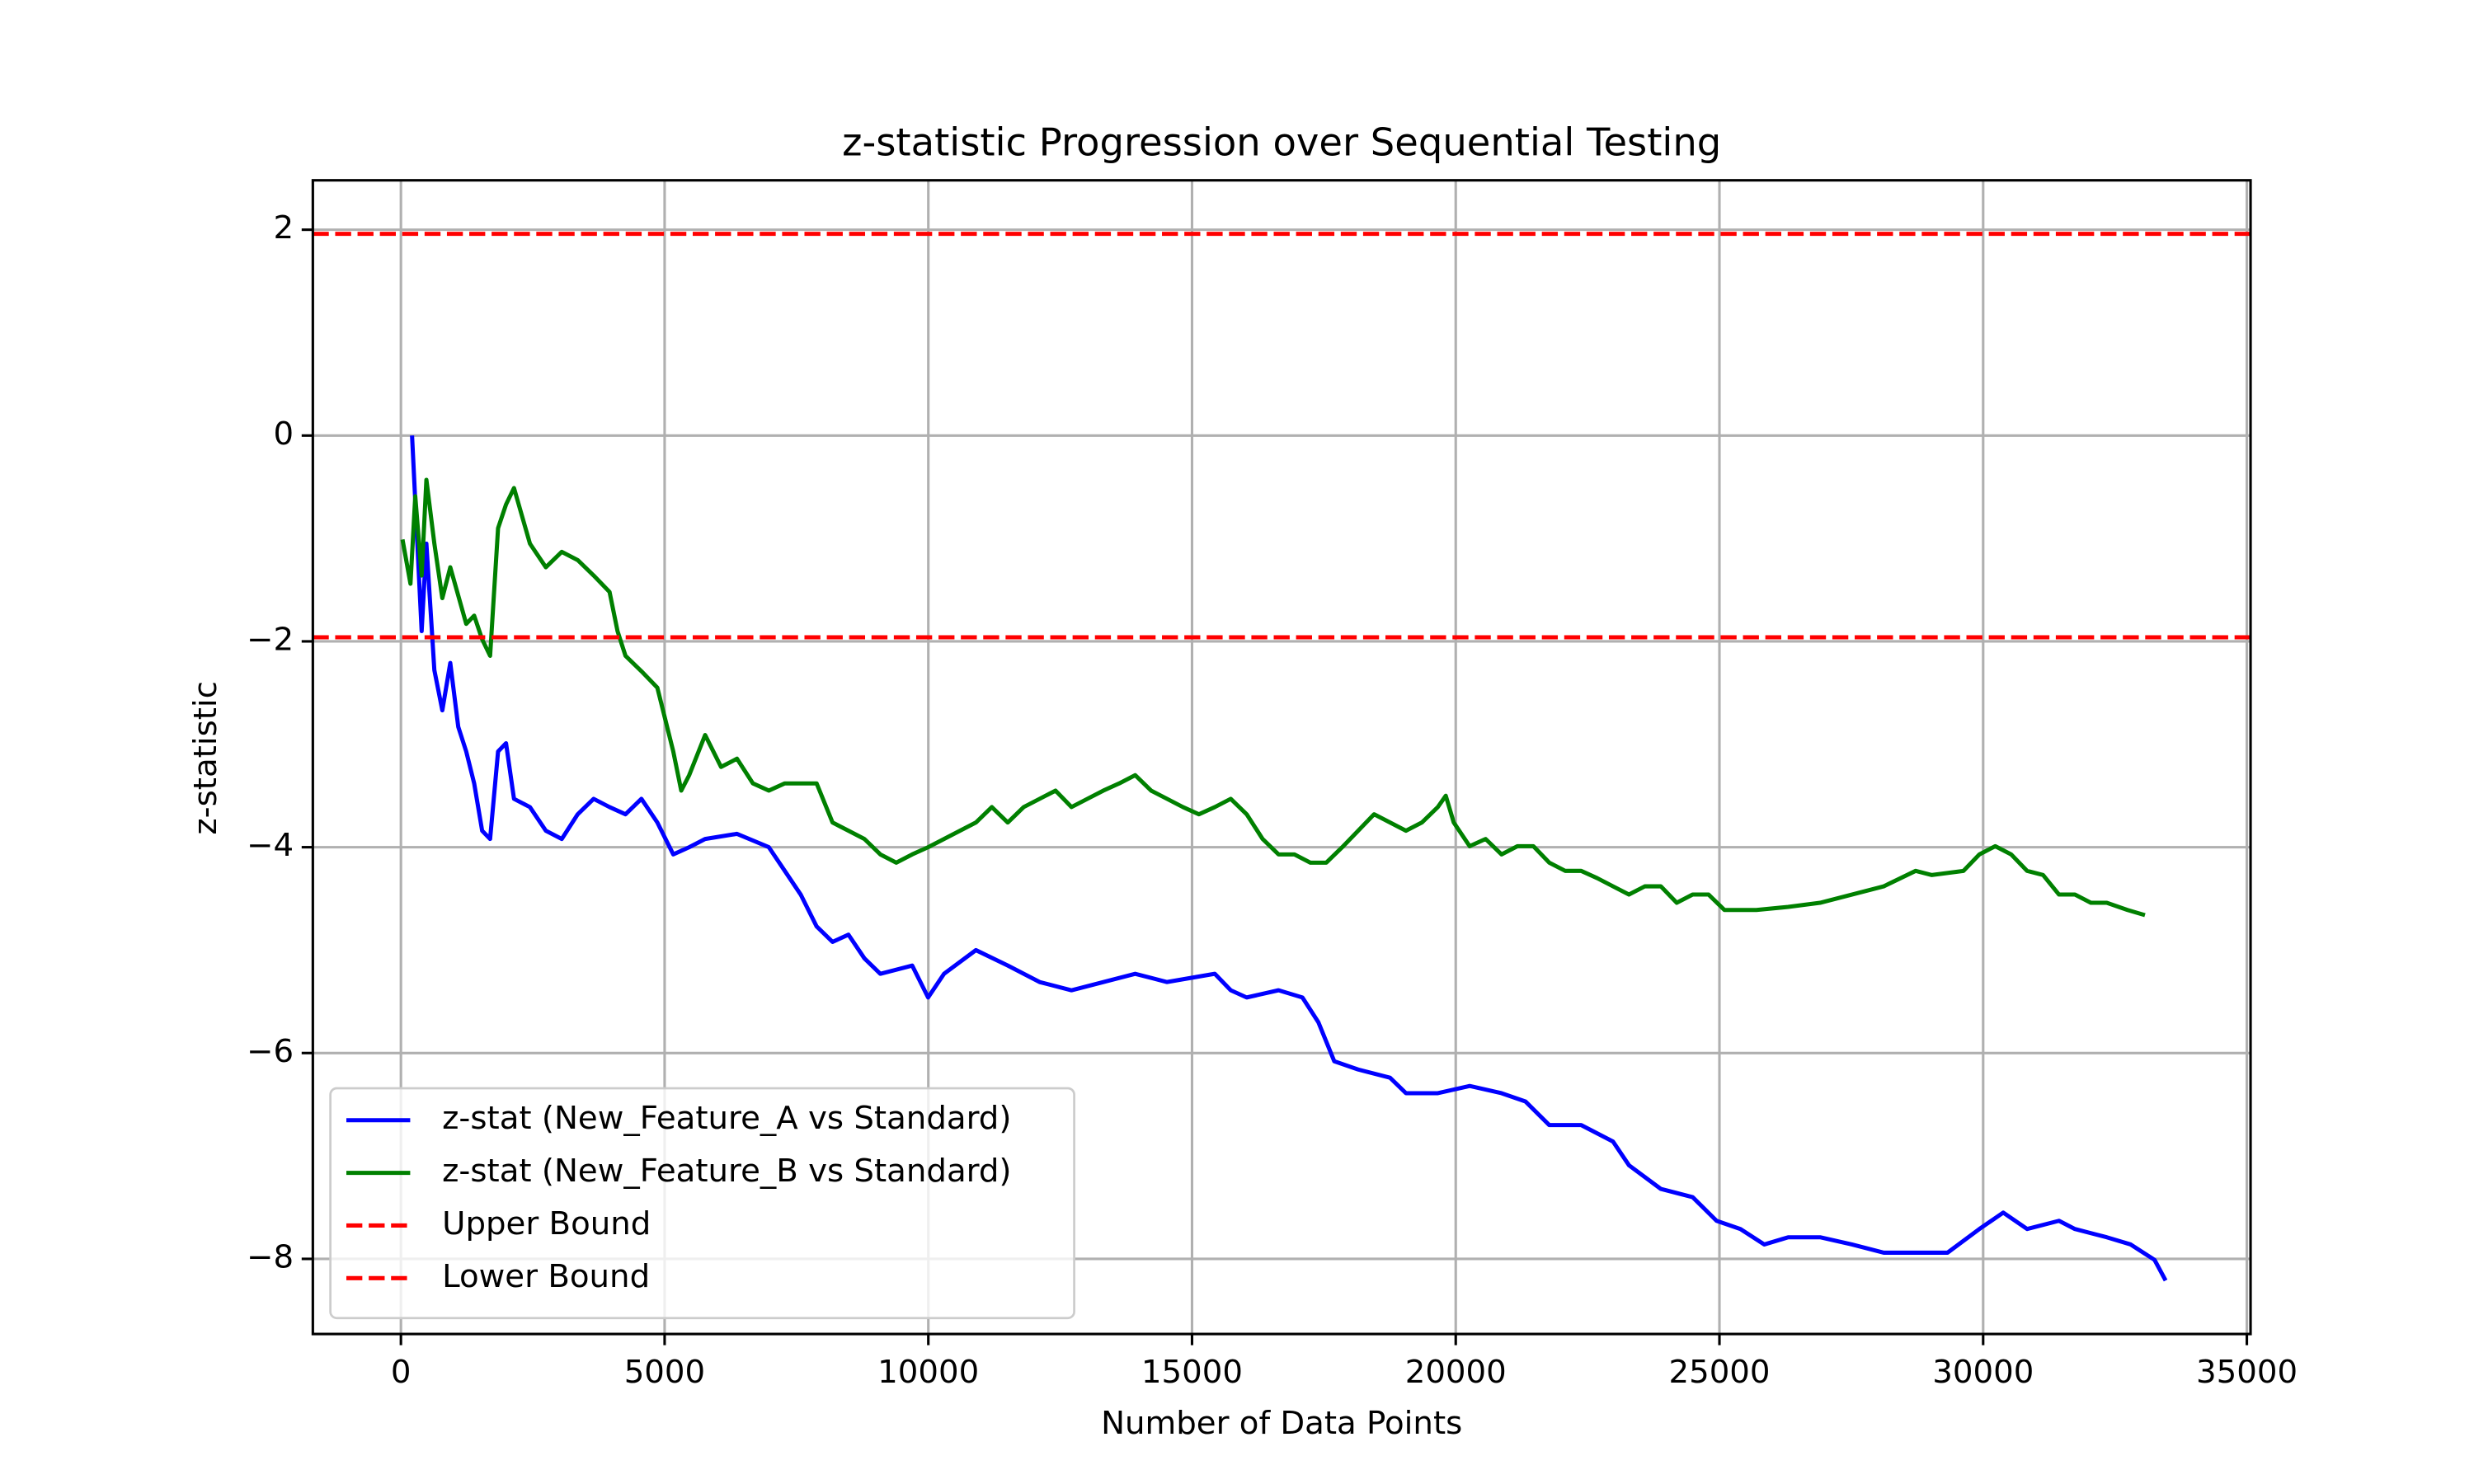  I want to click on y-tick-label: 2, so click(284, 228).